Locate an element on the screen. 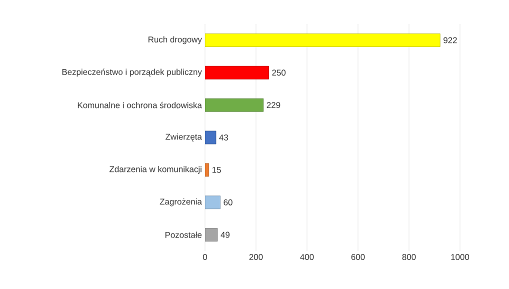 Image resolution: width=509 pixels, height=289 pixels. x-tick-label: 800 is located at coordinates (409, 257).